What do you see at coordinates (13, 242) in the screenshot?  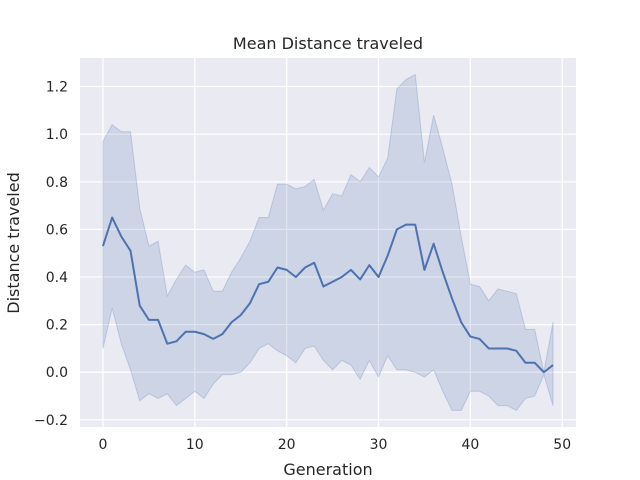 I see `y-axis-label: Distance traveled` at bounding box center [13, 242].